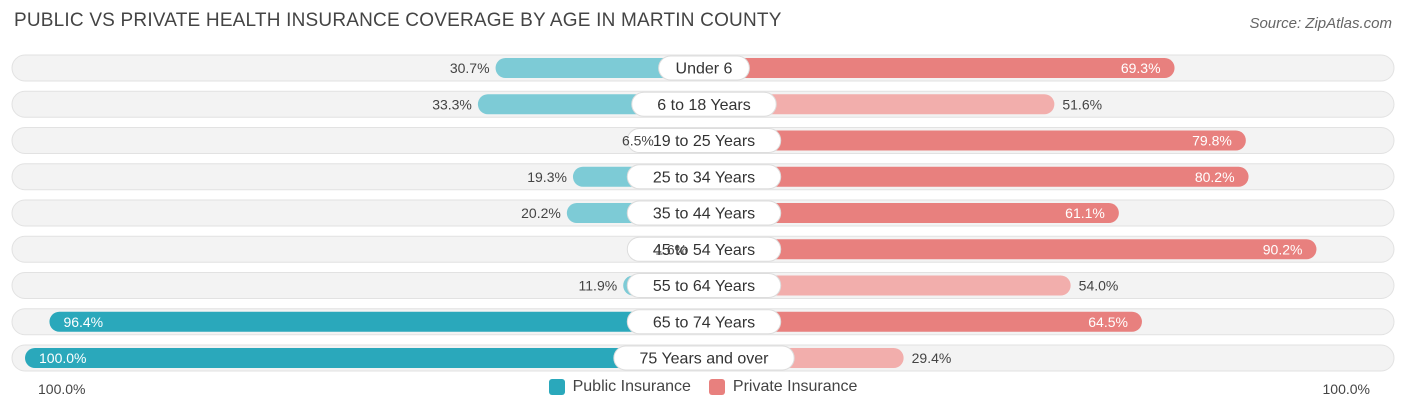 Image resolution: width=1406 pixels, height=414 pixels. I want to click on private-value-label: 54.0%, so click(1099, 286).